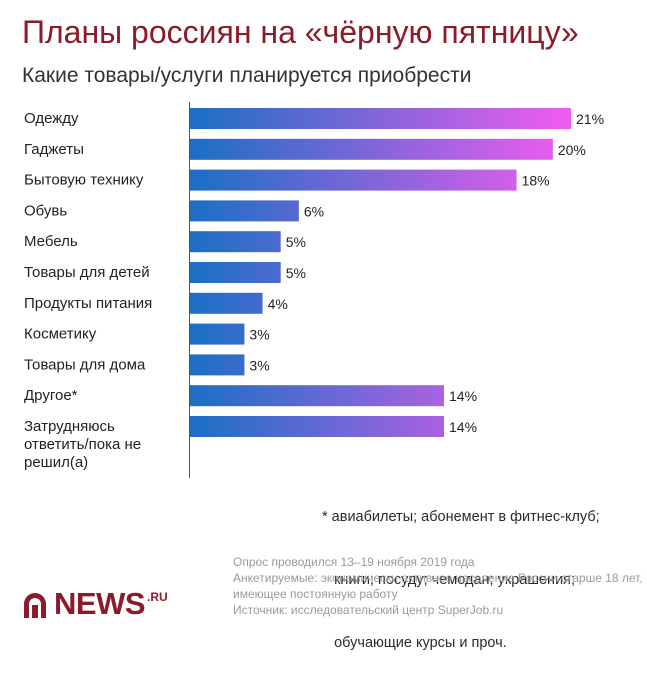  What do you see at coordinates (84, 180) in the screenshot?
I see `category-label: Бытовую технику` at bounding box center [84, 180].